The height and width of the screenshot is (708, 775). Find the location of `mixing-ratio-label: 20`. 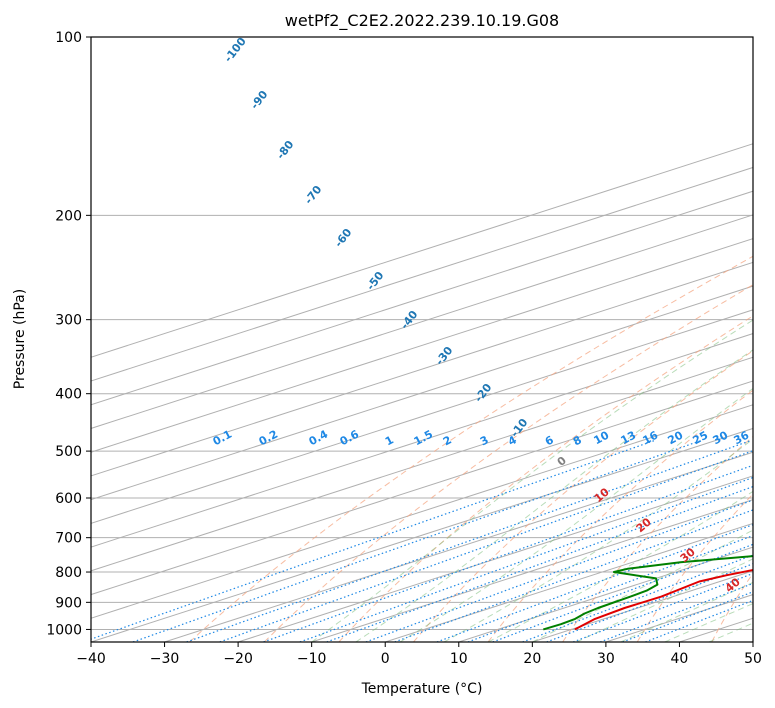

mixing-ratio-label: 20 is located at coordinates (676, 437).